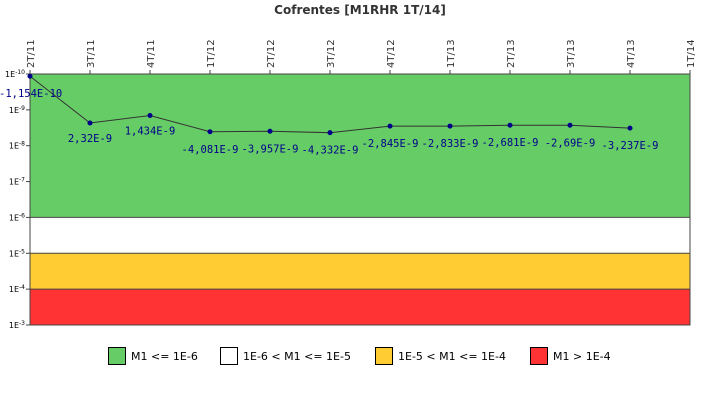 The height and width of the screenshot is (400, 720). What do you see at coordinates (451, 53) in the screenshot?
I see `x-tick-label: 1T/13` at bounding box center [451, 53].